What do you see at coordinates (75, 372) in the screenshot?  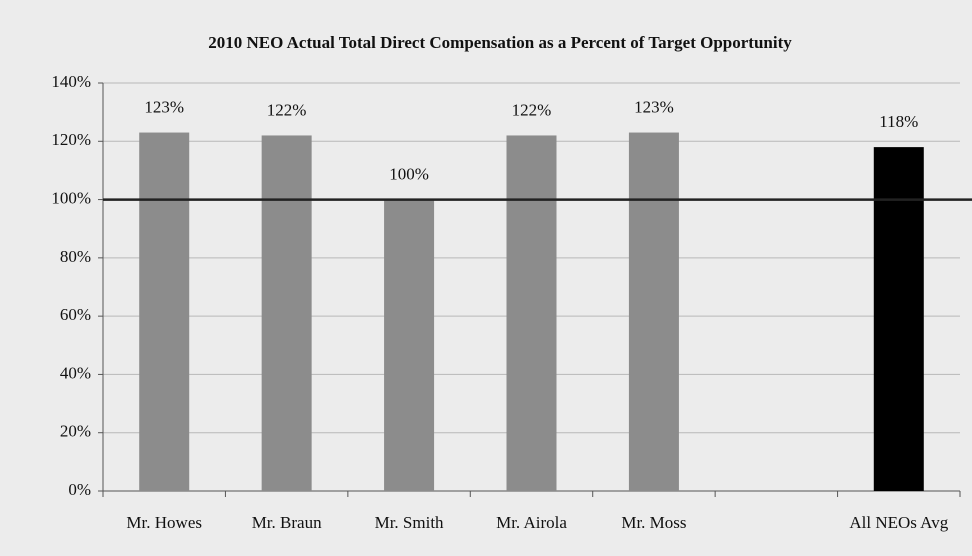 I see `y-tick-label: 40%` at bounding box center [75, 372].